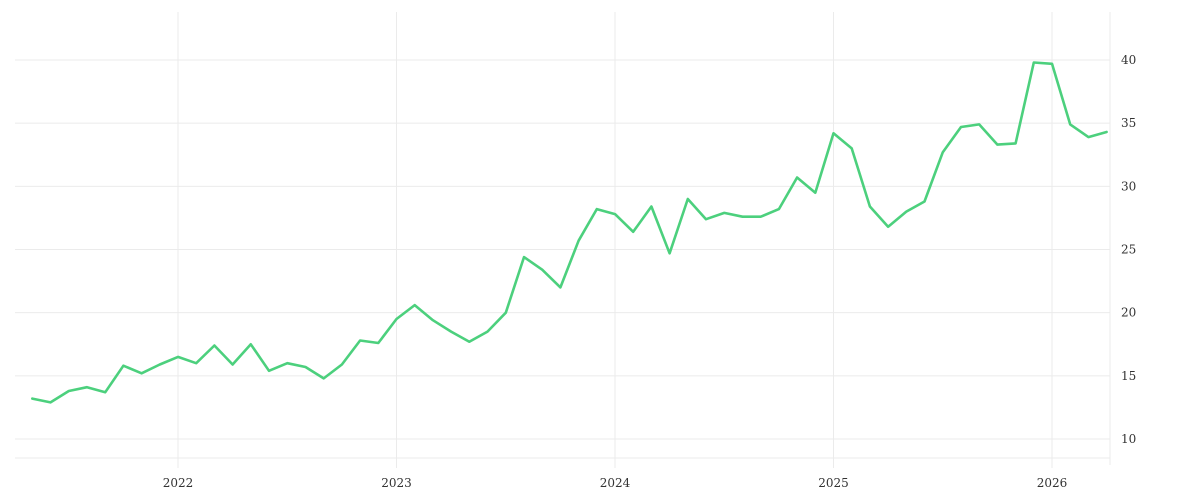 The image size is (1200, 500). Describe the element at coordinates (1128, 439) in the screenshot. I see `y-tick-label: 10` at that location.